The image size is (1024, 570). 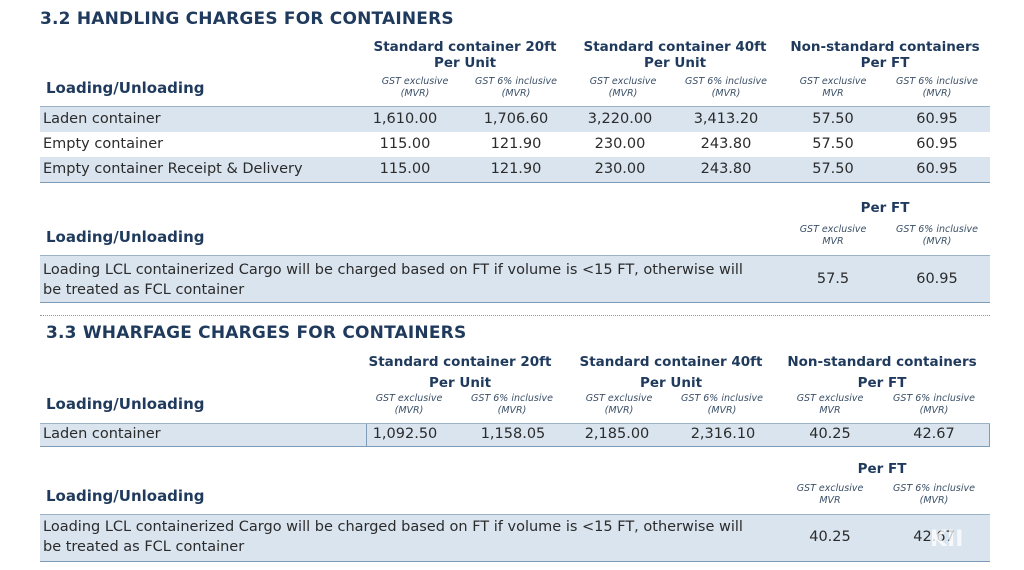 What do you see at coordinates (617, 434) in the screenshot?
I see `table-cell: 2,185.00` at bounding box center [617, 434].